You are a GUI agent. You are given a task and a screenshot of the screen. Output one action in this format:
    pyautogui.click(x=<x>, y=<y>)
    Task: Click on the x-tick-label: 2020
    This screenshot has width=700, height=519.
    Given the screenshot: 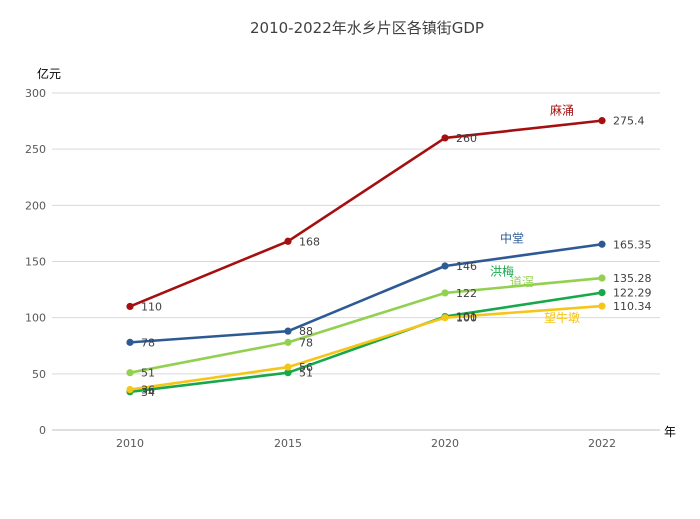 What is the action you would take?
    pyautogui.click(x=445, y=443)
    